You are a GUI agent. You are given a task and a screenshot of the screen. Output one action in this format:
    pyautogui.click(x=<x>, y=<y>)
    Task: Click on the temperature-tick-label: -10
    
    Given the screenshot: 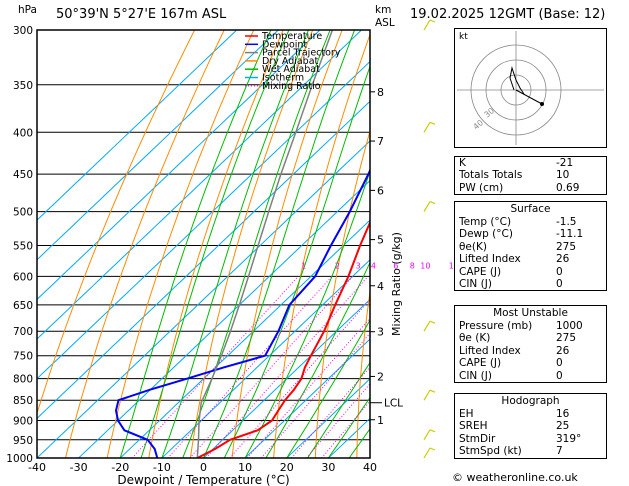 What is the action you would take?
    pyautogui.click(x=162, y=467)
    